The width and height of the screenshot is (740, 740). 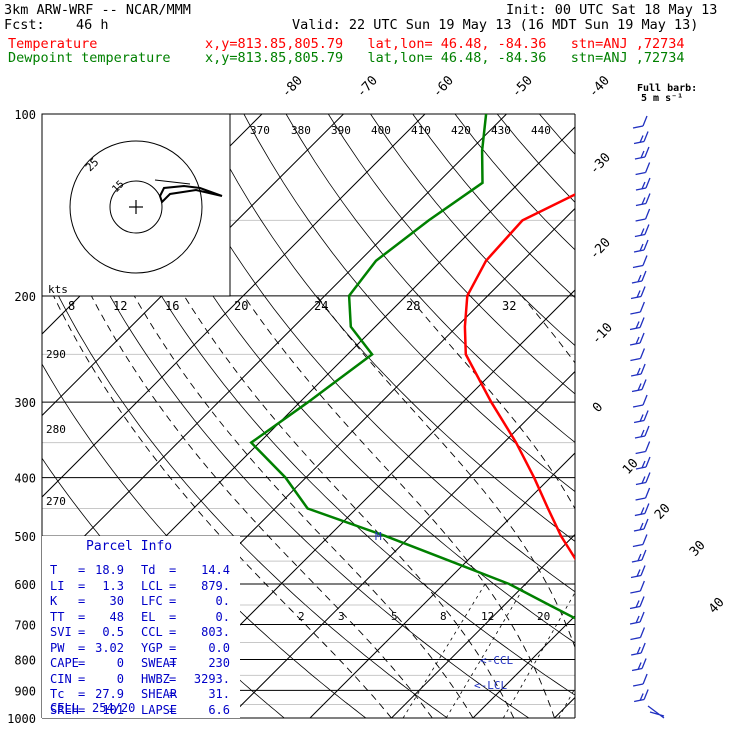 I want to click on theta-label: 440, so click(x=541, y=130).